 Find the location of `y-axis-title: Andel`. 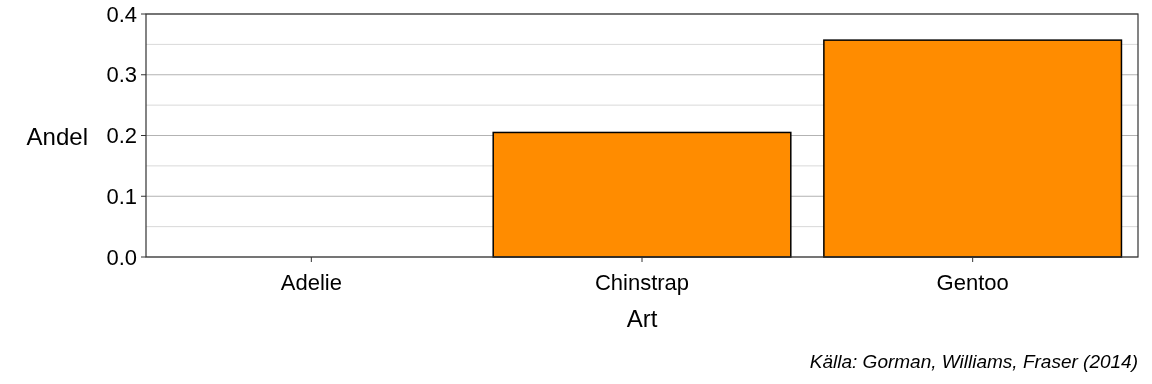

y-axis-title: Andel is located at coordinates (57, 136).